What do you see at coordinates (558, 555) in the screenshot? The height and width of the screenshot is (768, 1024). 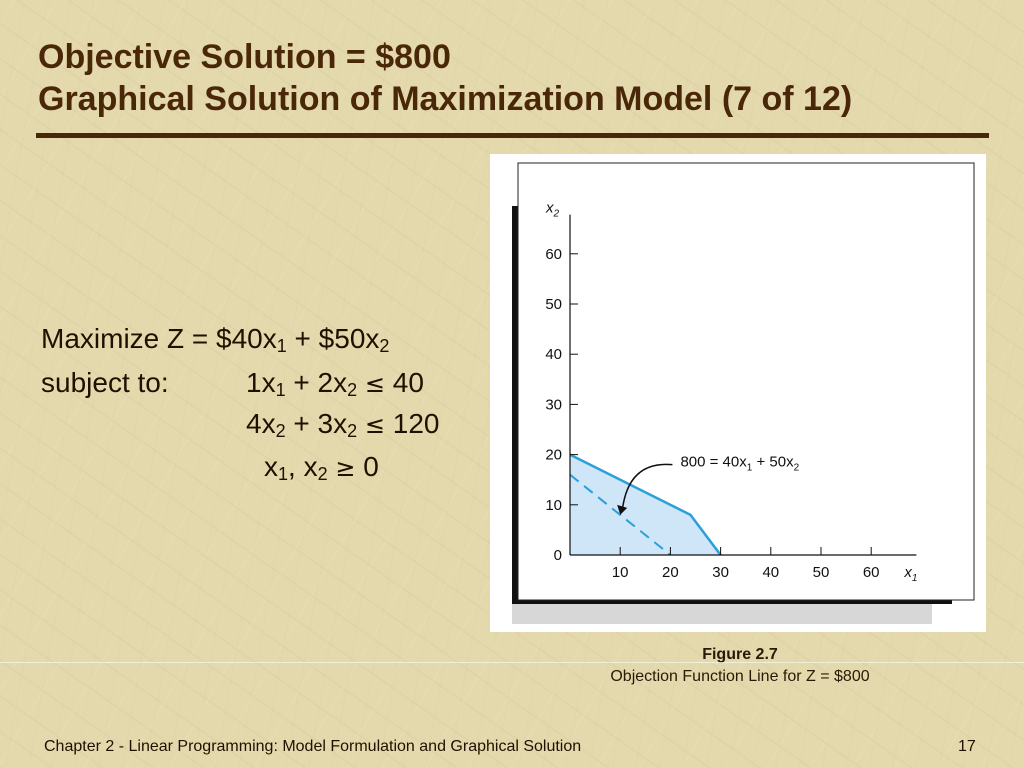 I see `y-tick-label: 0` at bounding box center [558, 555].